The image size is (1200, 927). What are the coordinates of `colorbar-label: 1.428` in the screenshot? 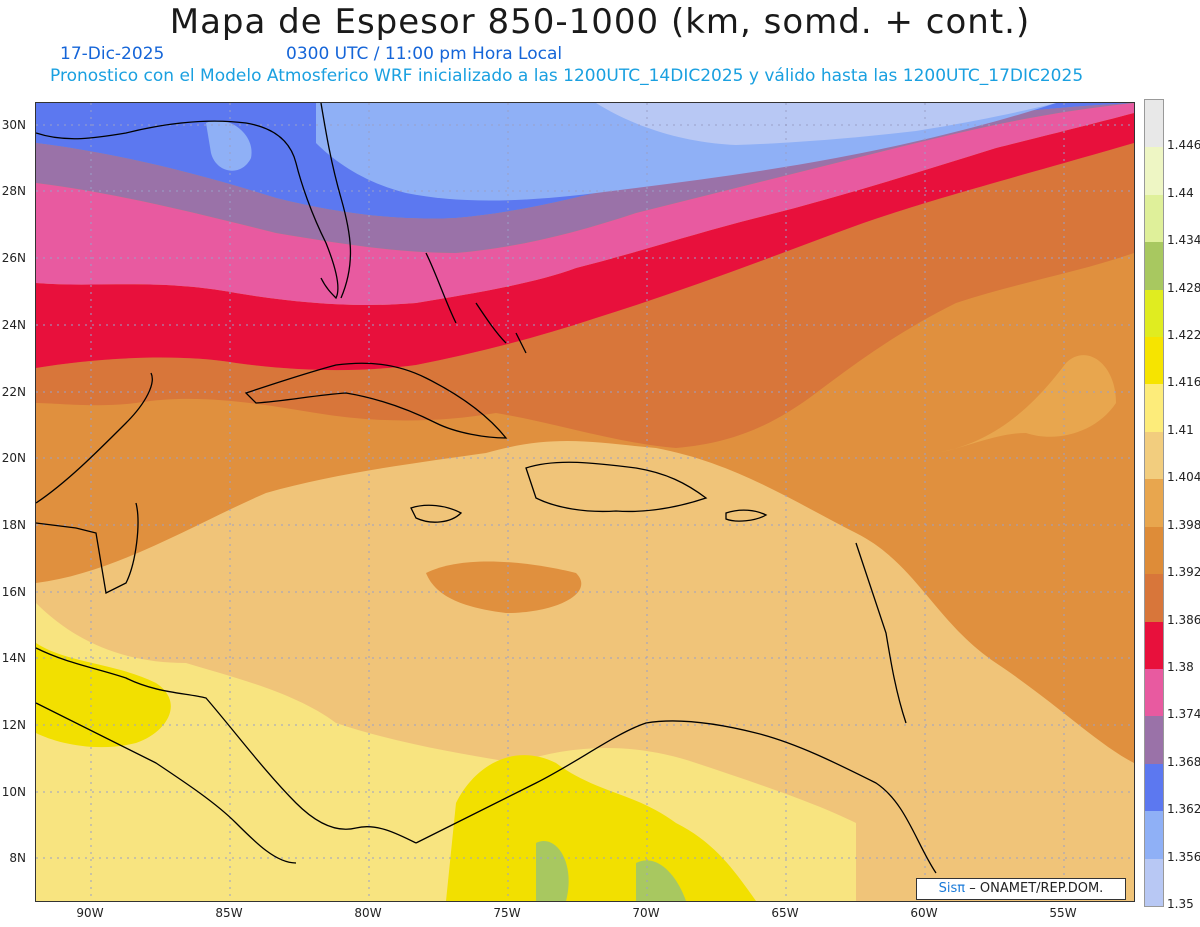 It's located at (1183, 287).